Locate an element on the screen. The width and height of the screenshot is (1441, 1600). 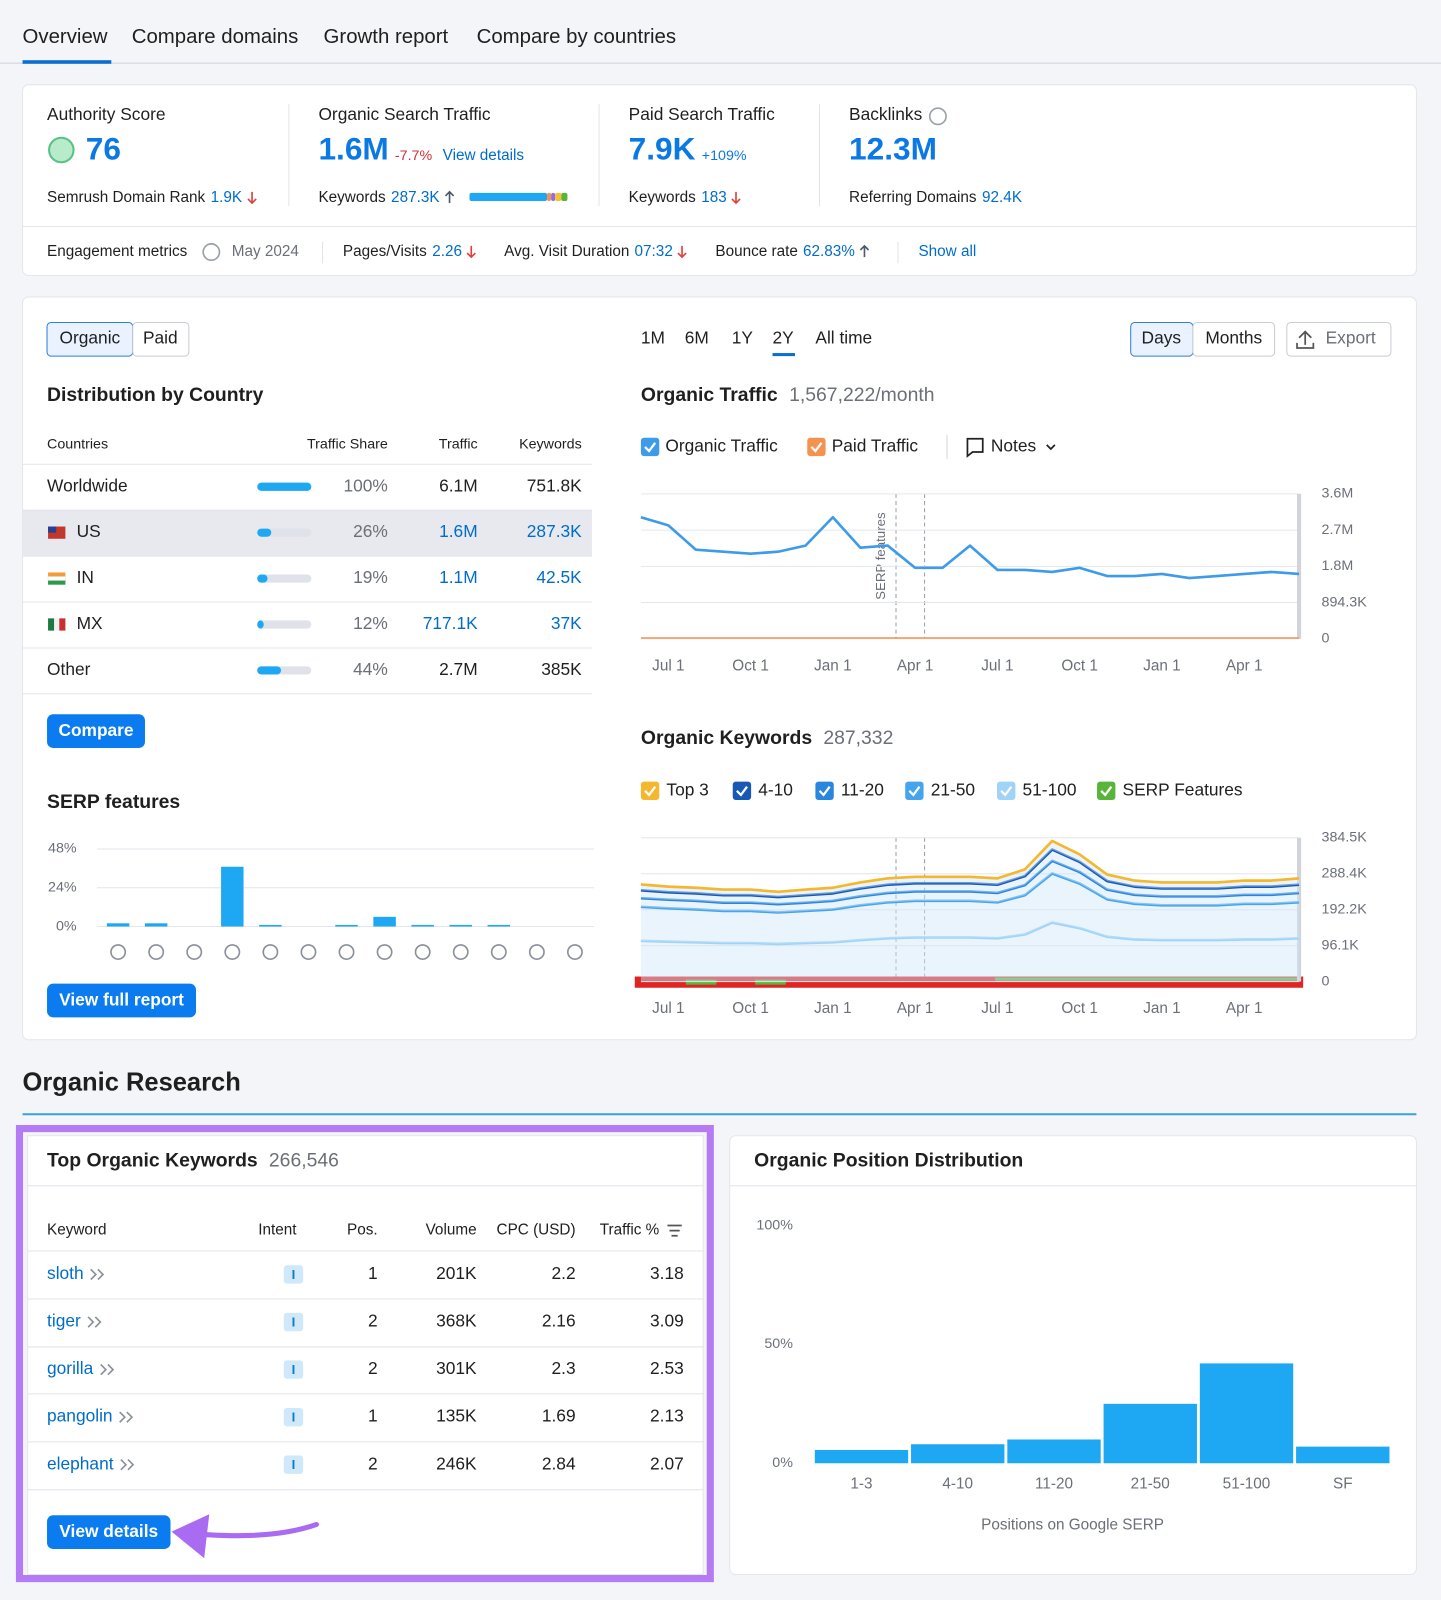
button-label: Compare is located at coordinates (95, 730).